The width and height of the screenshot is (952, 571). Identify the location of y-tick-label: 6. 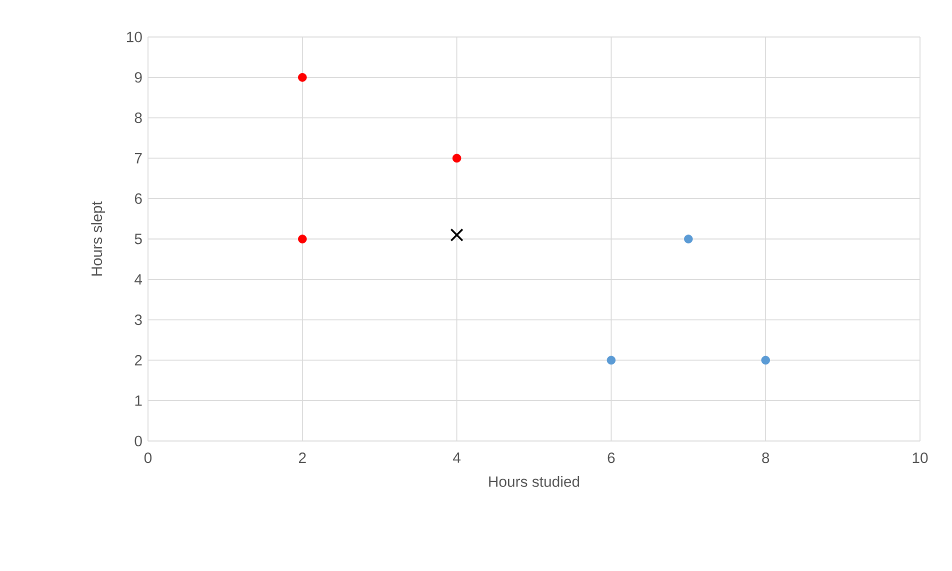
(138, 198).